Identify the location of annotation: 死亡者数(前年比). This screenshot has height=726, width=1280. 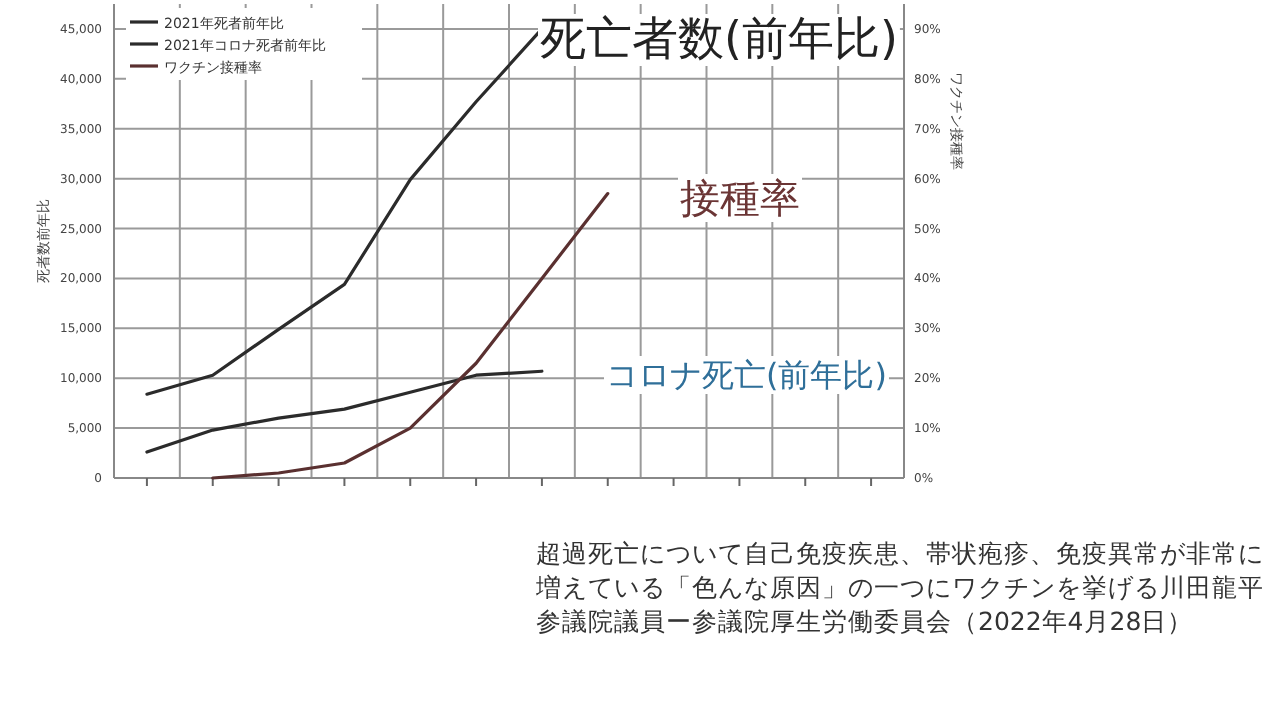
(719, 40).